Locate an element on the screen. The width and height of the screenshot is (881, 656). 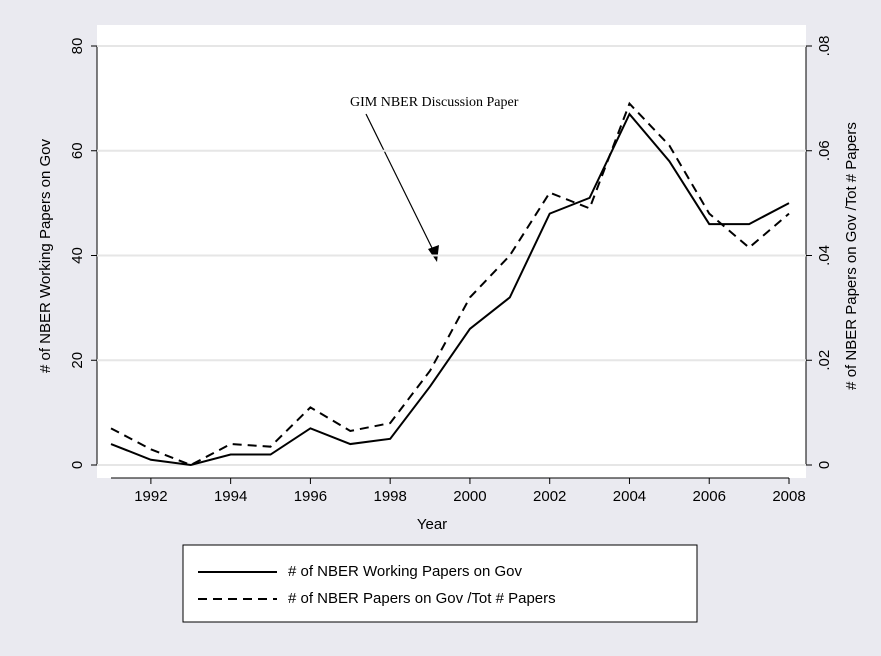
y-tick-label: 20 is located at coordinates (77, 360).